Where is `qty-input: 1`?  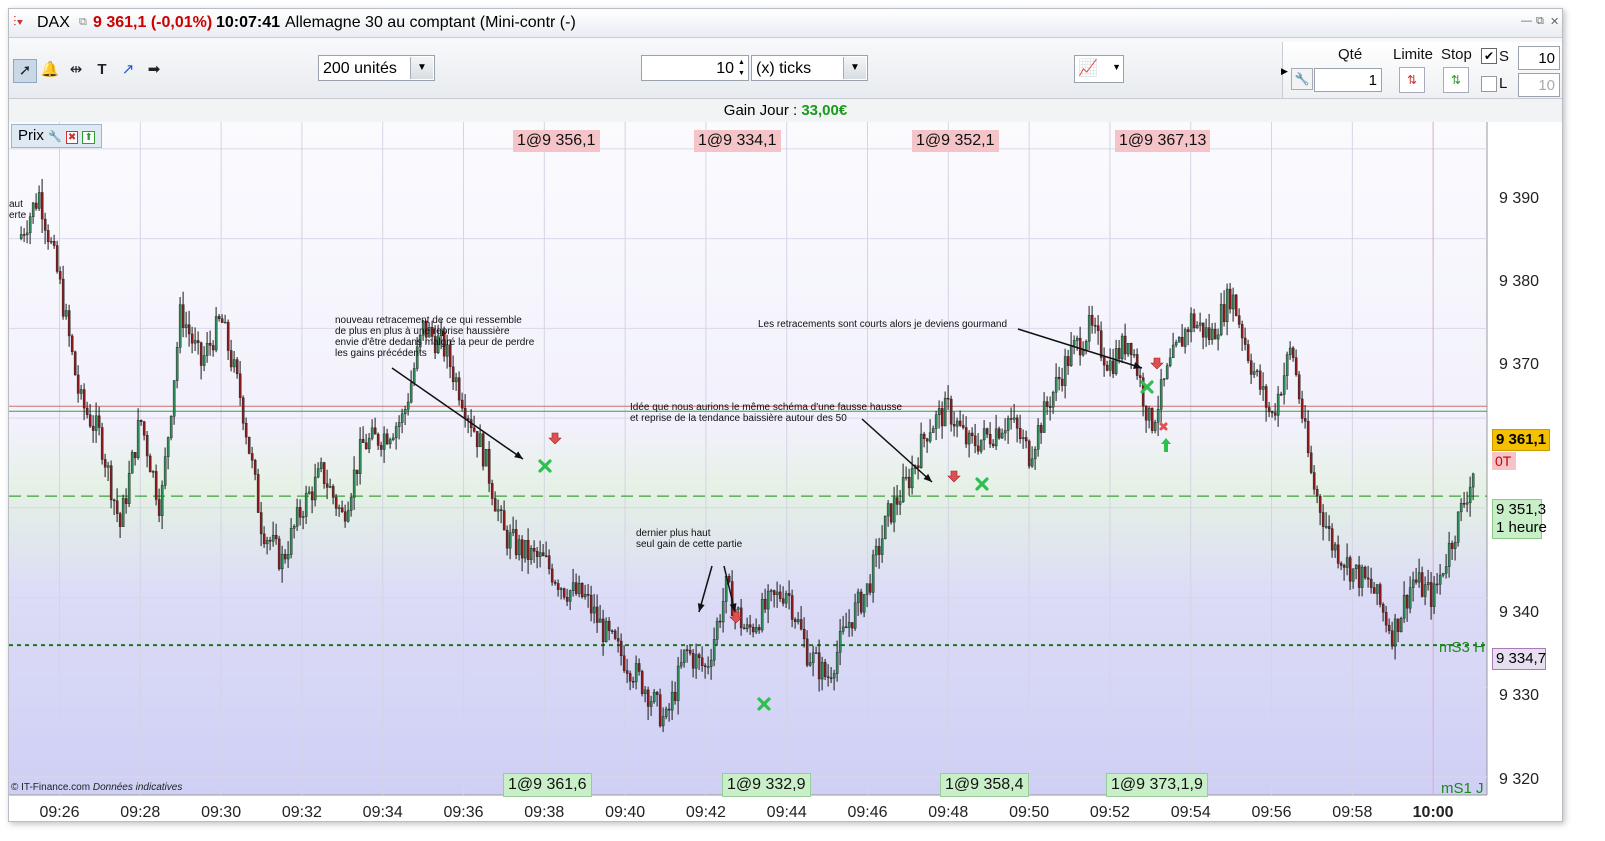 qty-input: 1 is located at coordinates (1348, 80).